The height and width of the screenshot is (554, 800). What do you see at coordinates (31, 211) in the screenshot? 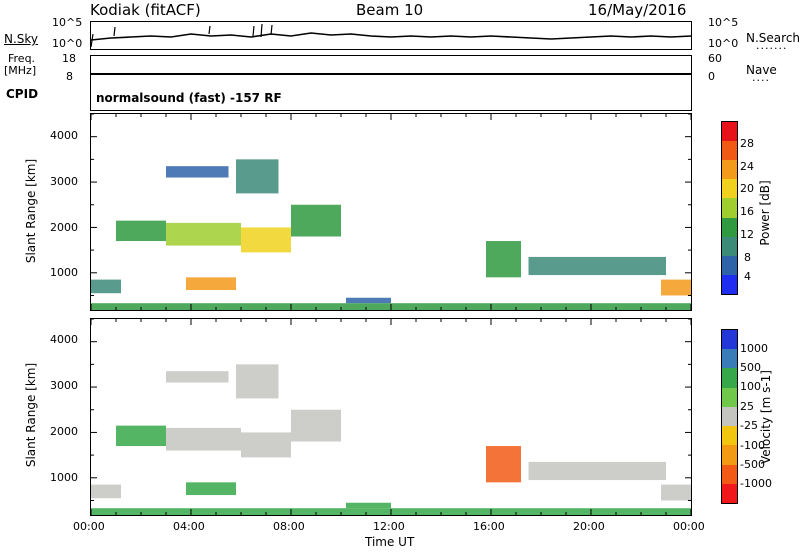
I see `power-ylabel: Slant Range [km]` at bounding box center [31, 211].